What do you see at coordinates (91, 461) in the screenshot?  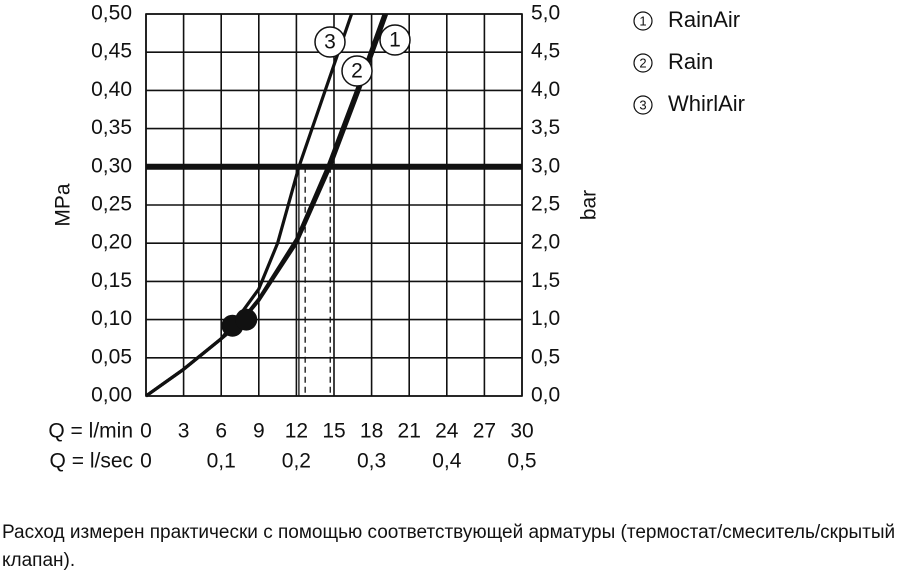 I see `x2-axis-label: Q = l/sec` at bounding box center [91, 461].